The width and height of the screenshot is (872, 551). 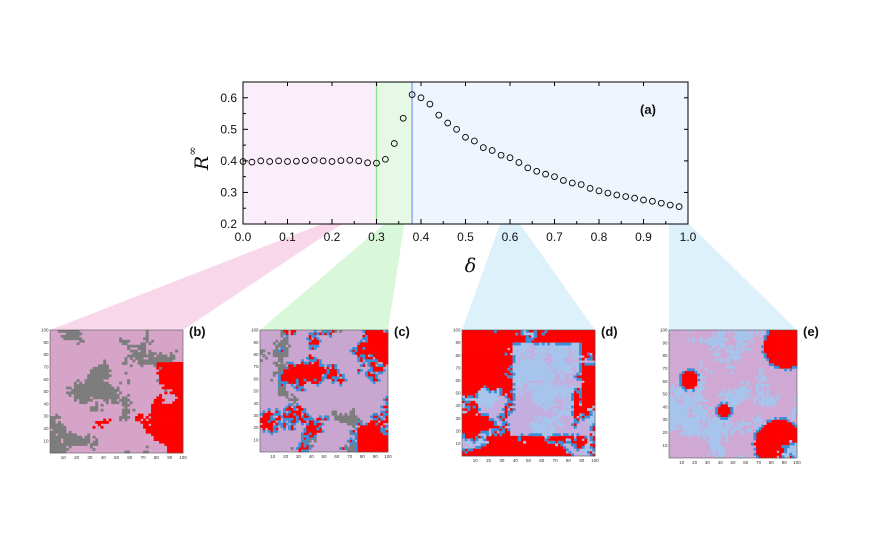 What do you see at coordinates (312, 456) in the screenshot?
I see `lattice-x-tick-label: 40` at bounding box center [312, 456].